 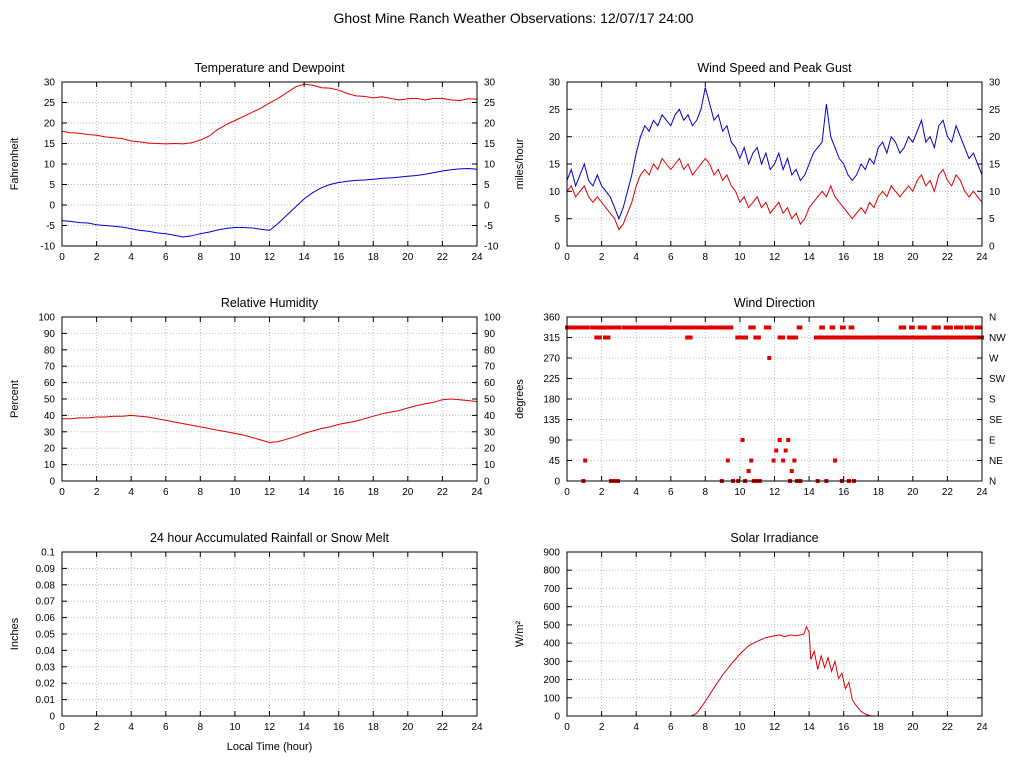 What do you see at coordinates (50, 400) in the screenshot?
I see `svg-text: 50` at bounding box center [50, 400].